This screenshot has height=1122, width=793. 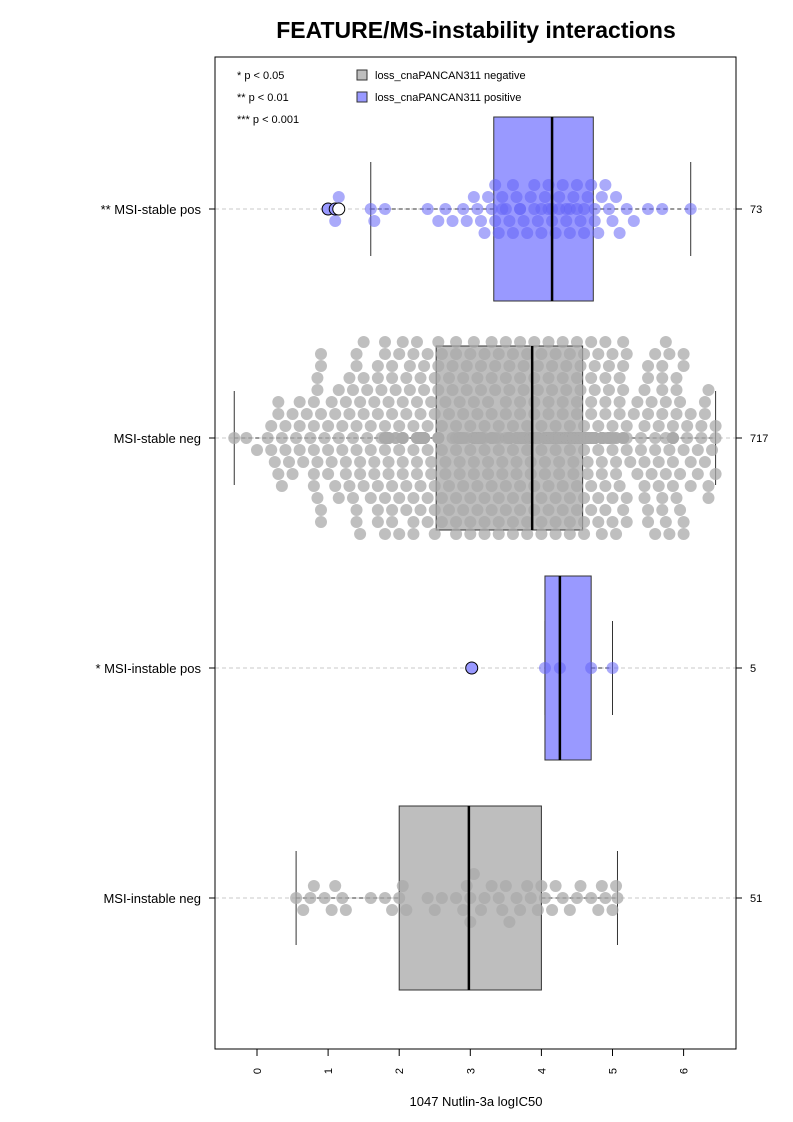 I want to click on x-tick-label: 5, so click(x=614, y=1071).